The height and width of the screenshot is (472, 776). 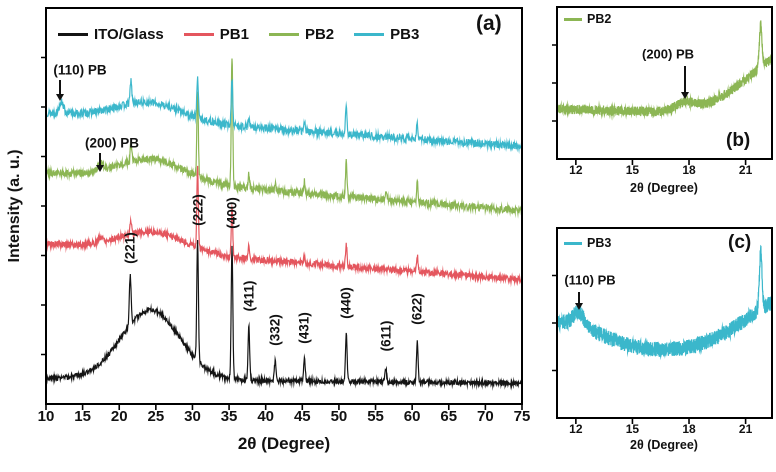 I want to click on x-tick-label: 55, so click(x=375, y=416).